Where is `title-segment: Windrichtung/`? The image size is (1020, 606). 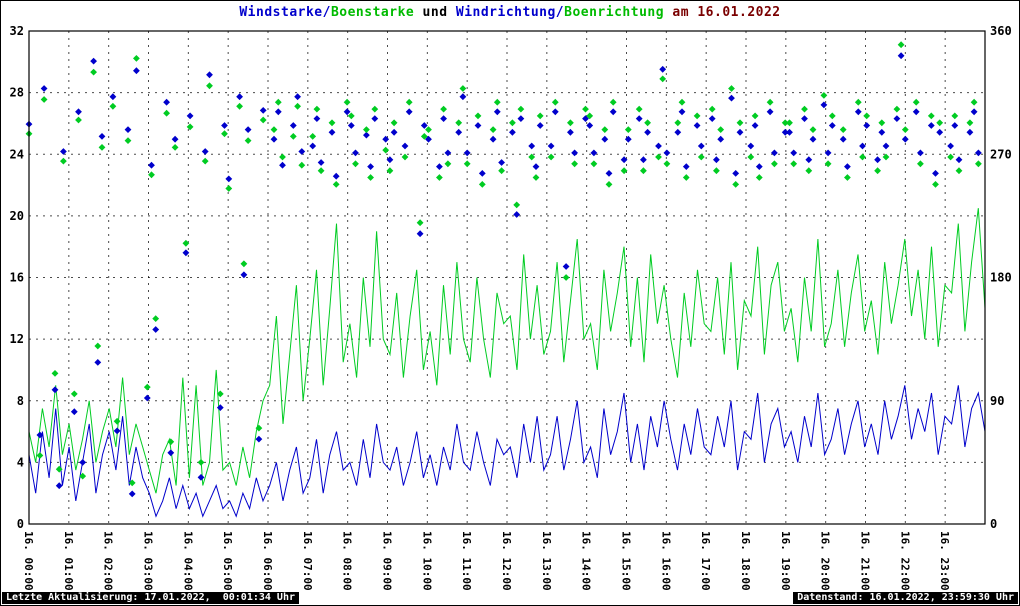 title-segment: Windrichtung/ is located at coordinates (510, 12).